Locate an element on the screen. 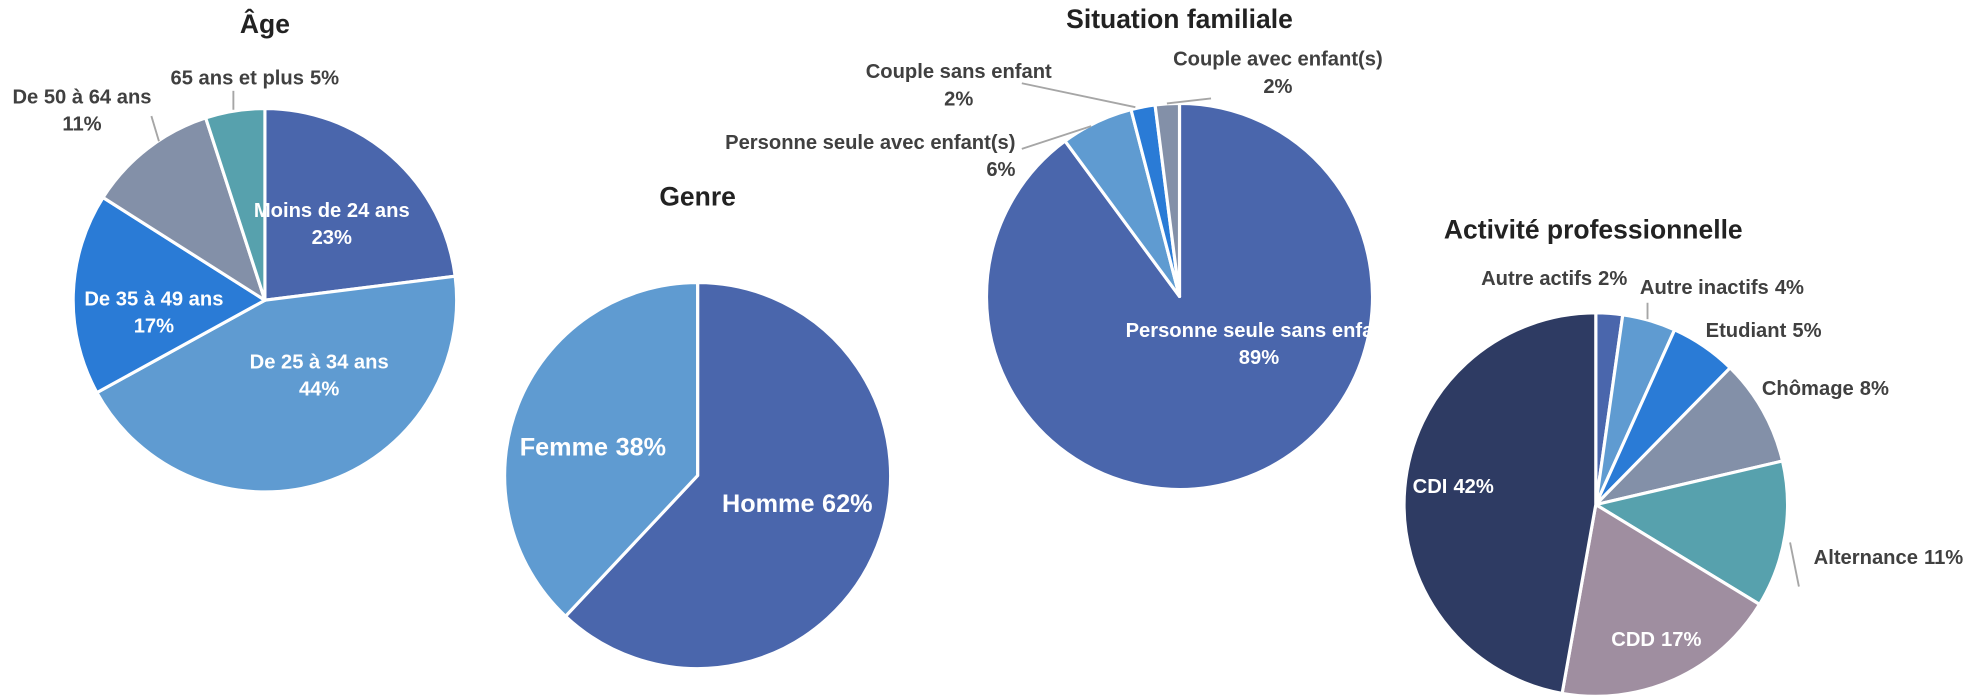  data-label: 65 ans et plus 5% is located at coordinates (255, 79).